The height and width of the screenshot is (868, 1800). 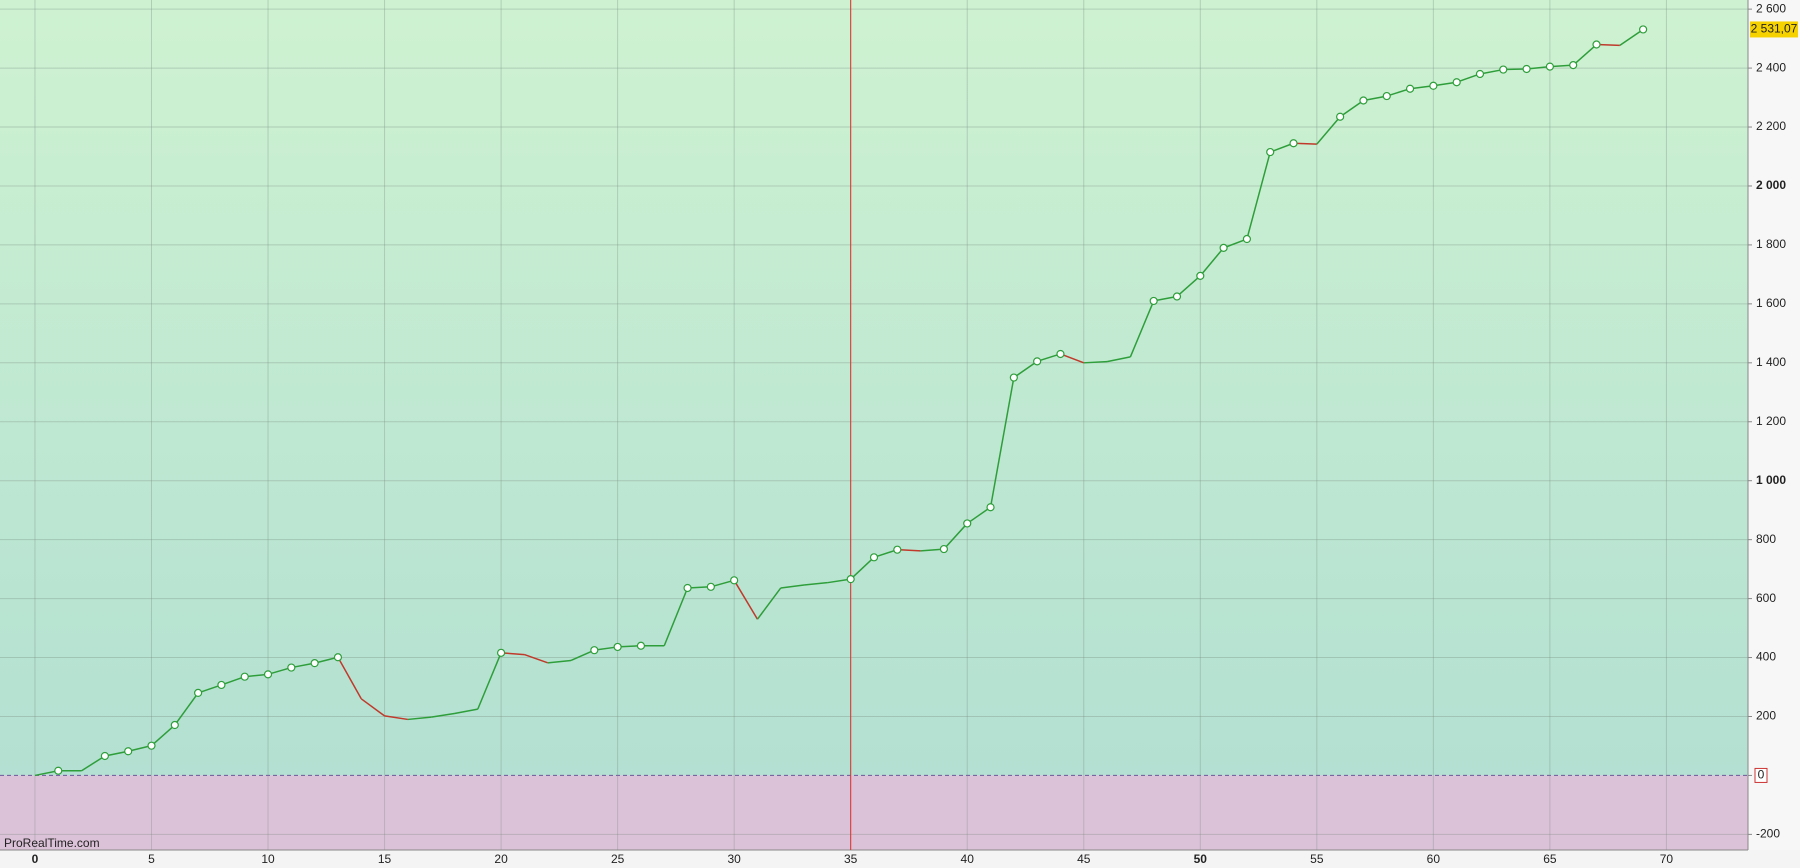 I want to click on x-tick-label: 50, so click(x=1201, y=859).